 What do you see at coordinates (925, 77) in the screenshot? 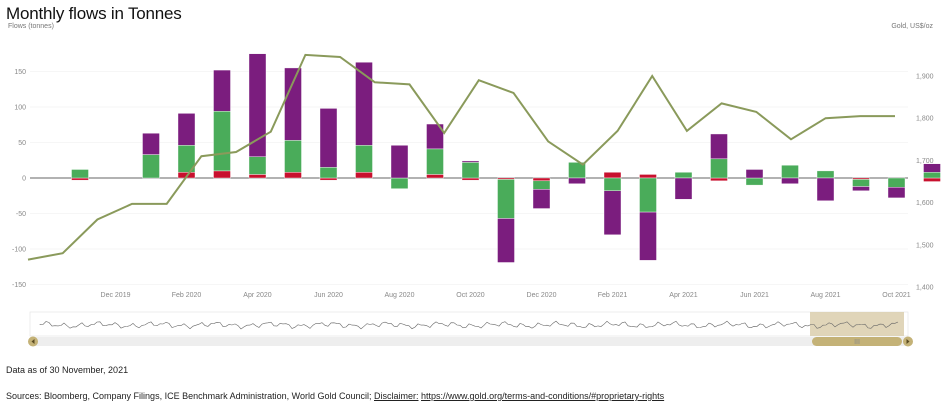
I see `y2-tick-label: 1,900` at bounding box center [925, 77].